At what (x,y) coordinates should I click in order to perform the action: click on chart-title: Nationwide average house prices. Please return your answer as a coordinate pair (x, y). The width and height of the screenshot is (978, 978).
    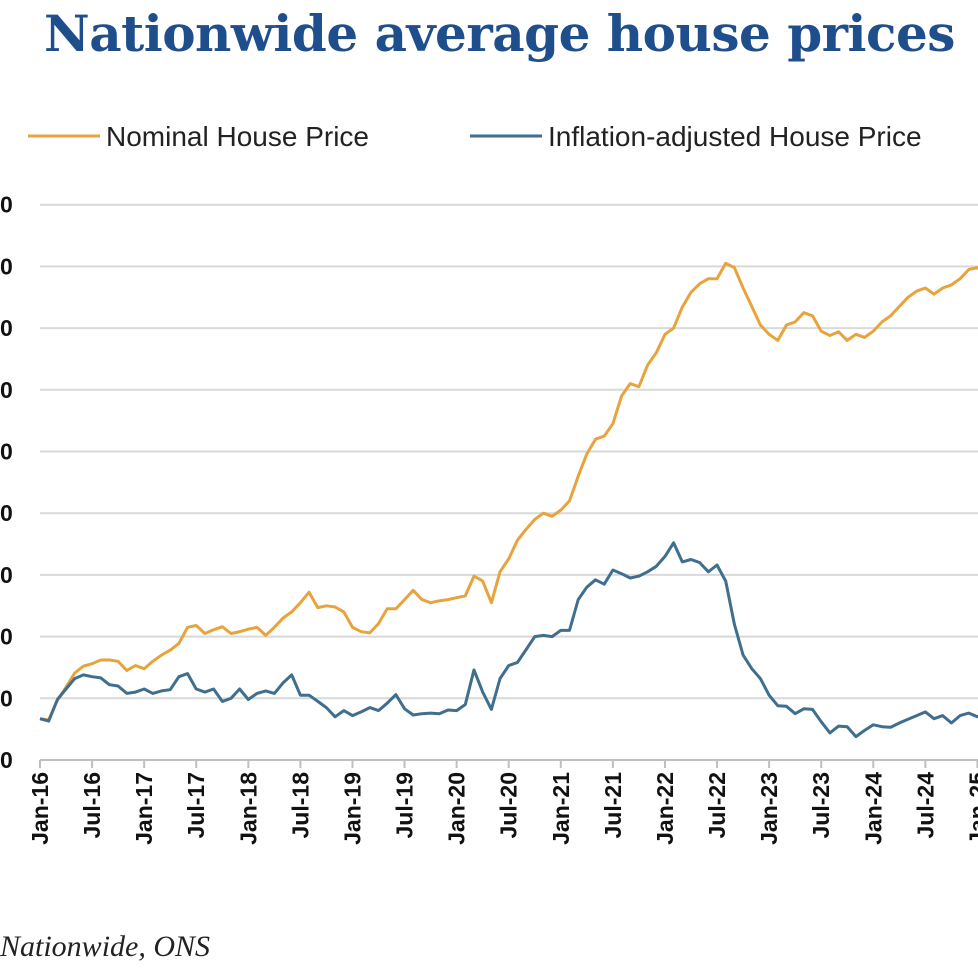
    Looking at the image, I should click on (499, 33).